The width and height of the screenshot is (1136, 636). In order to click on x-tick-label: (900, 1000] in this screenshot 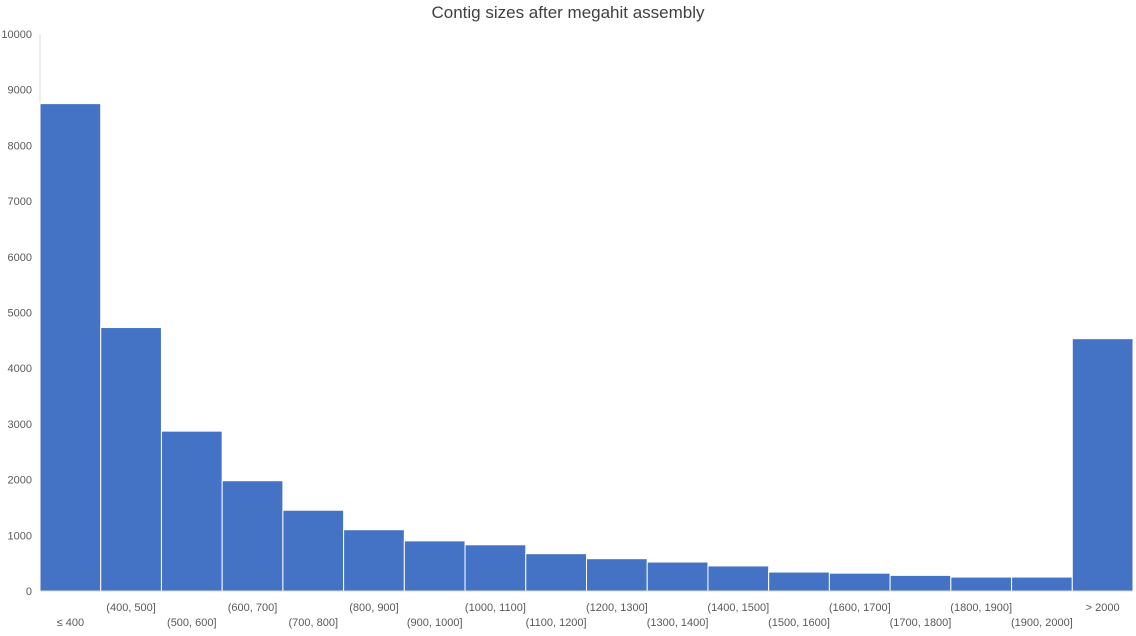, I will do `click(435, 623)`.